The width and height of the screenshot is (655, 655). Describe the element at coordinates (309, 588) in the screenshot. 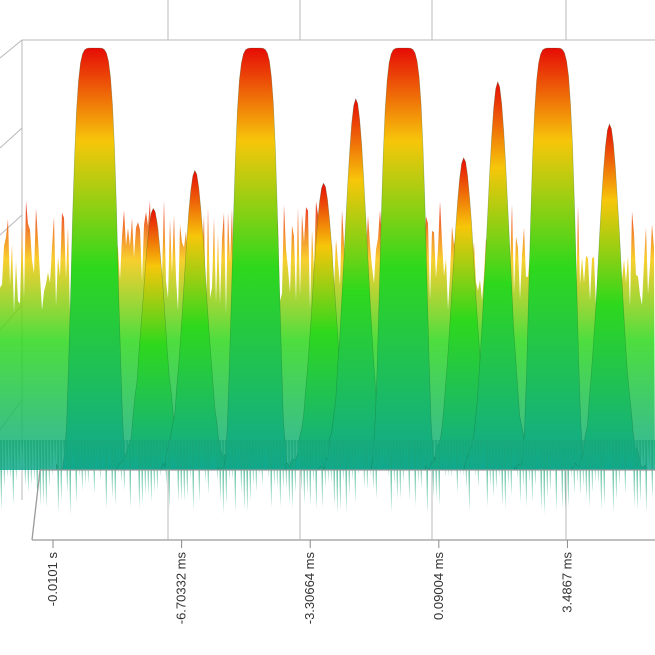

I see `x-tick-label: -3.30664 ms` at that location.